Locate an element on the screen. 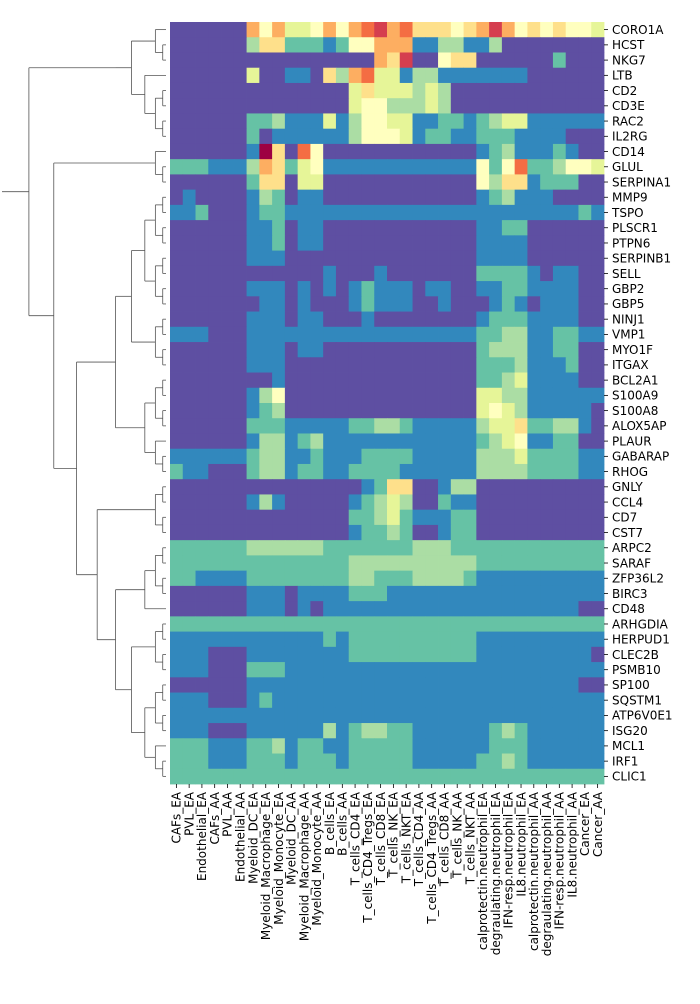 The image size is (700, 1004). column-label: IFN-resp.neutrophil_EA is located at coordinates (509, 859).